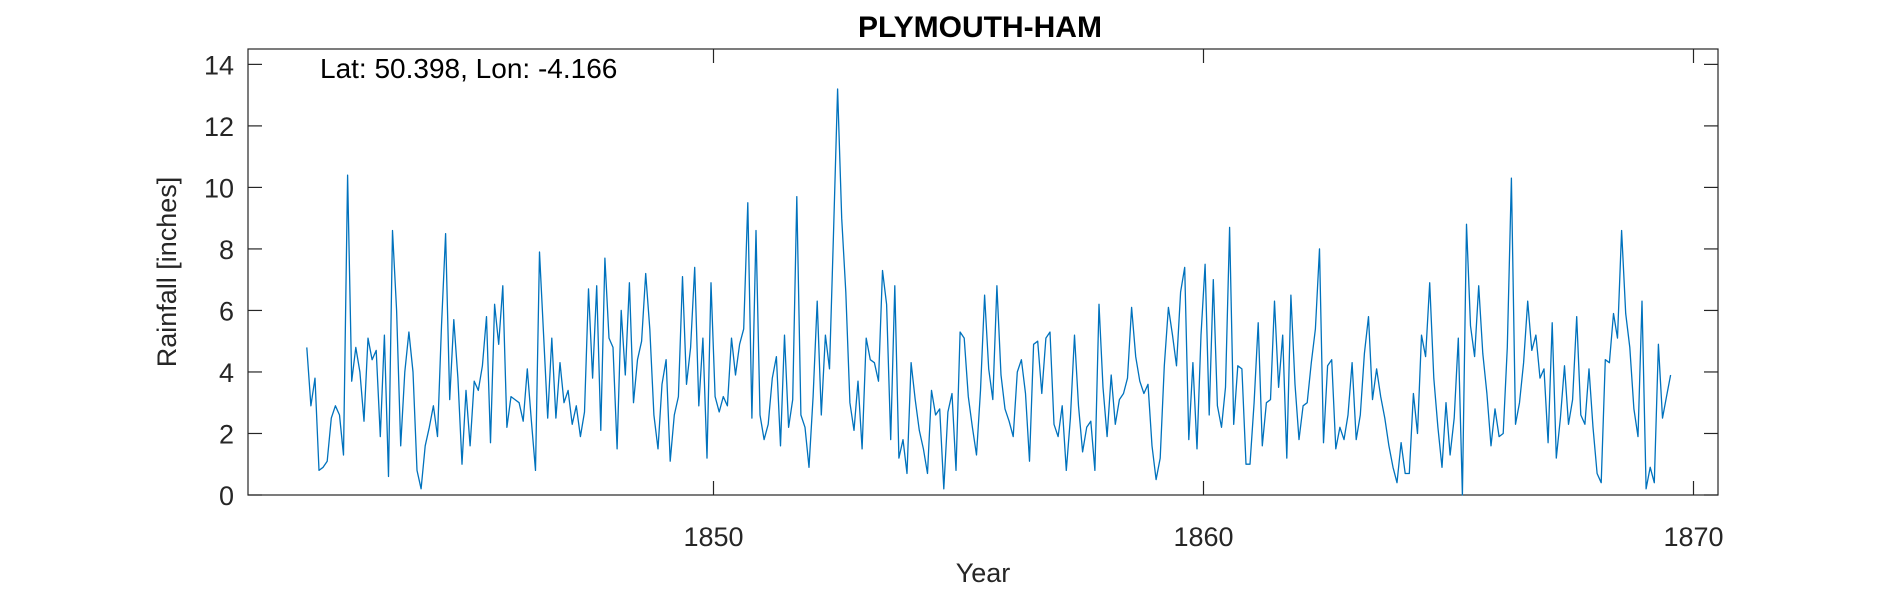 The height and width of the screenshot is (591, 1890). What do you see at coordinates (1693, 537) in the screenshot?
I see `x-tick-label: 1870` at bounding box center [1693, 537].